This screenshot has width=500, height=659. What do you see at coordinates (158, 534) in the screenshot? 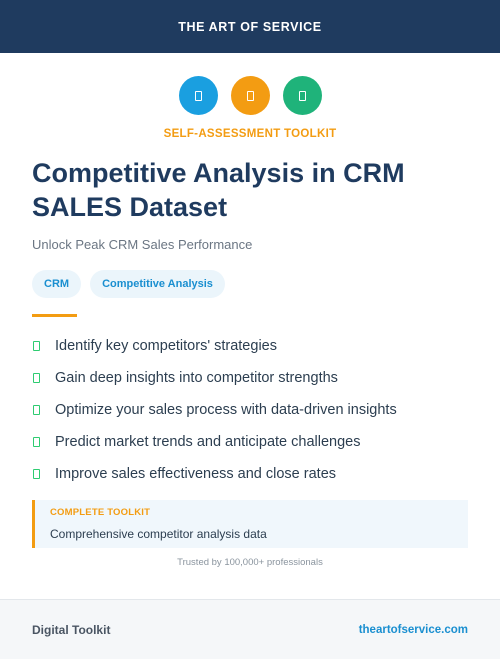
I see `callout-text: Comprehensive competitor analysis data` at bounding box center [158, 534].